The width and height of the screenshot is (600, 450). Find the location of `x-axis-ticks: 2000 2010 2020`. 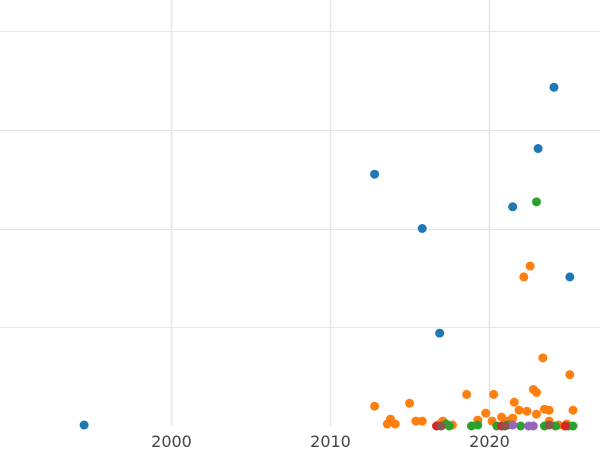

x-axis-ticks: 2000 2010 2020 is located at coordinates (330, 441).